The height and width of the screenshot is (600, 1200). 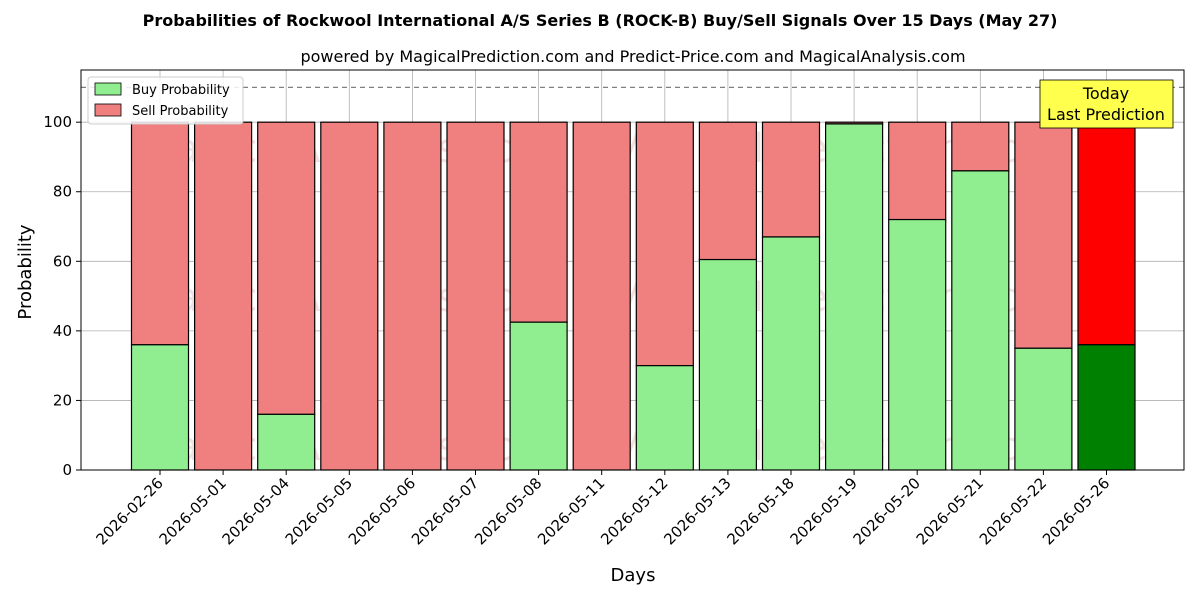 What do you see at coordinates (62, 331) in the screenshot?
I see `y-tick-label: 40` at bounding box center [62, 331].